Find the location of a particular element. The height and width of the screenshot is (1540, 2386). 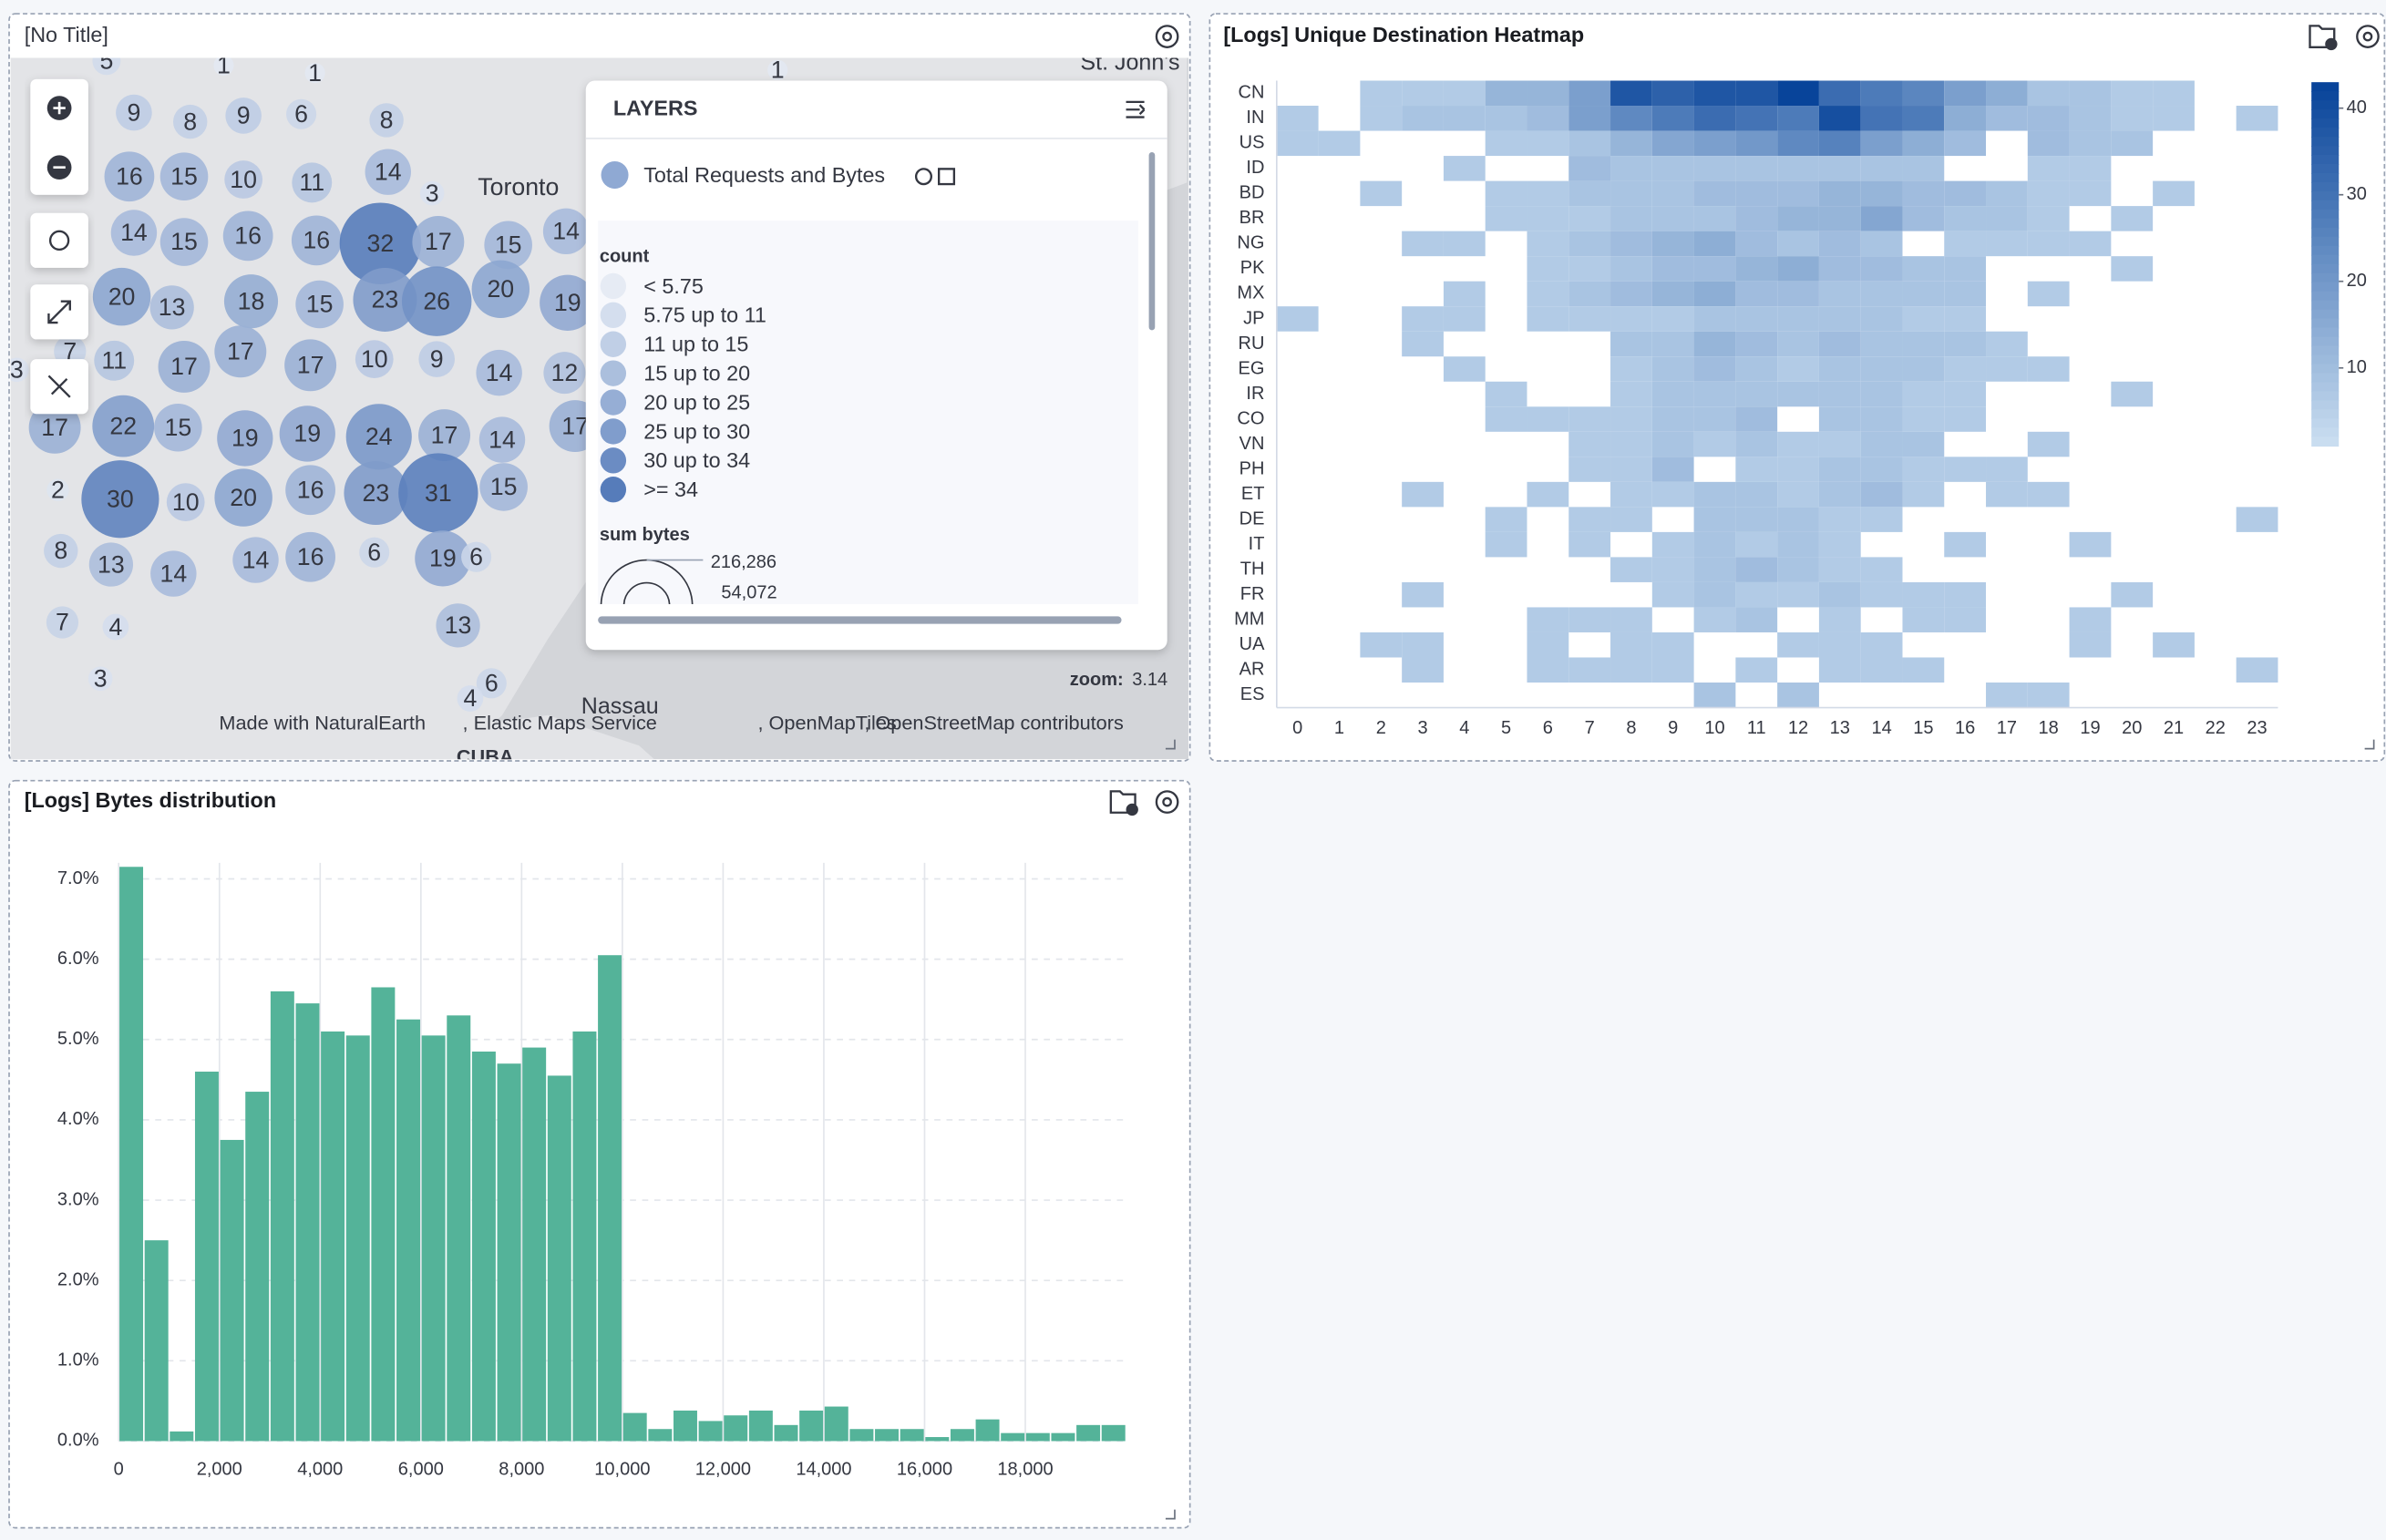

zoom-in-button is located at coordinates (59, 108).